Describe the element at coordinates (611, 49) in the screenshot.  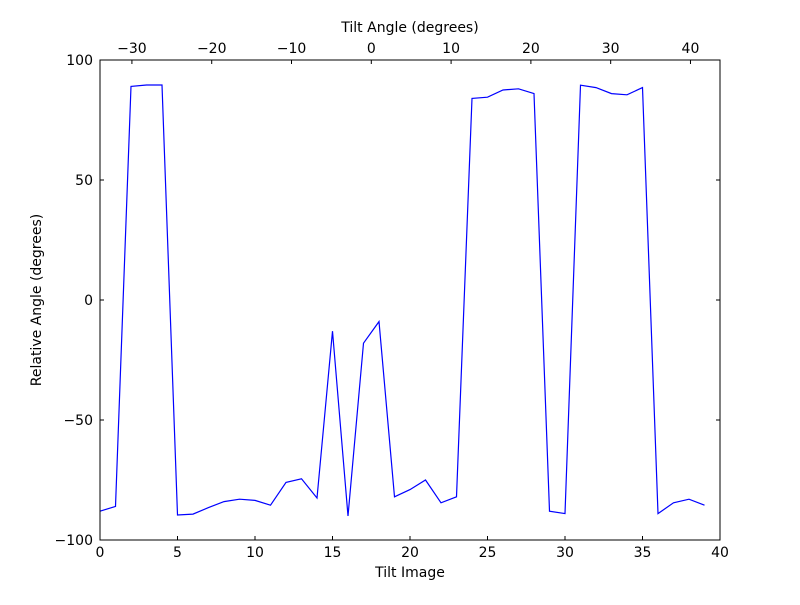
I see `top-x-tick-label: 30` at that location.